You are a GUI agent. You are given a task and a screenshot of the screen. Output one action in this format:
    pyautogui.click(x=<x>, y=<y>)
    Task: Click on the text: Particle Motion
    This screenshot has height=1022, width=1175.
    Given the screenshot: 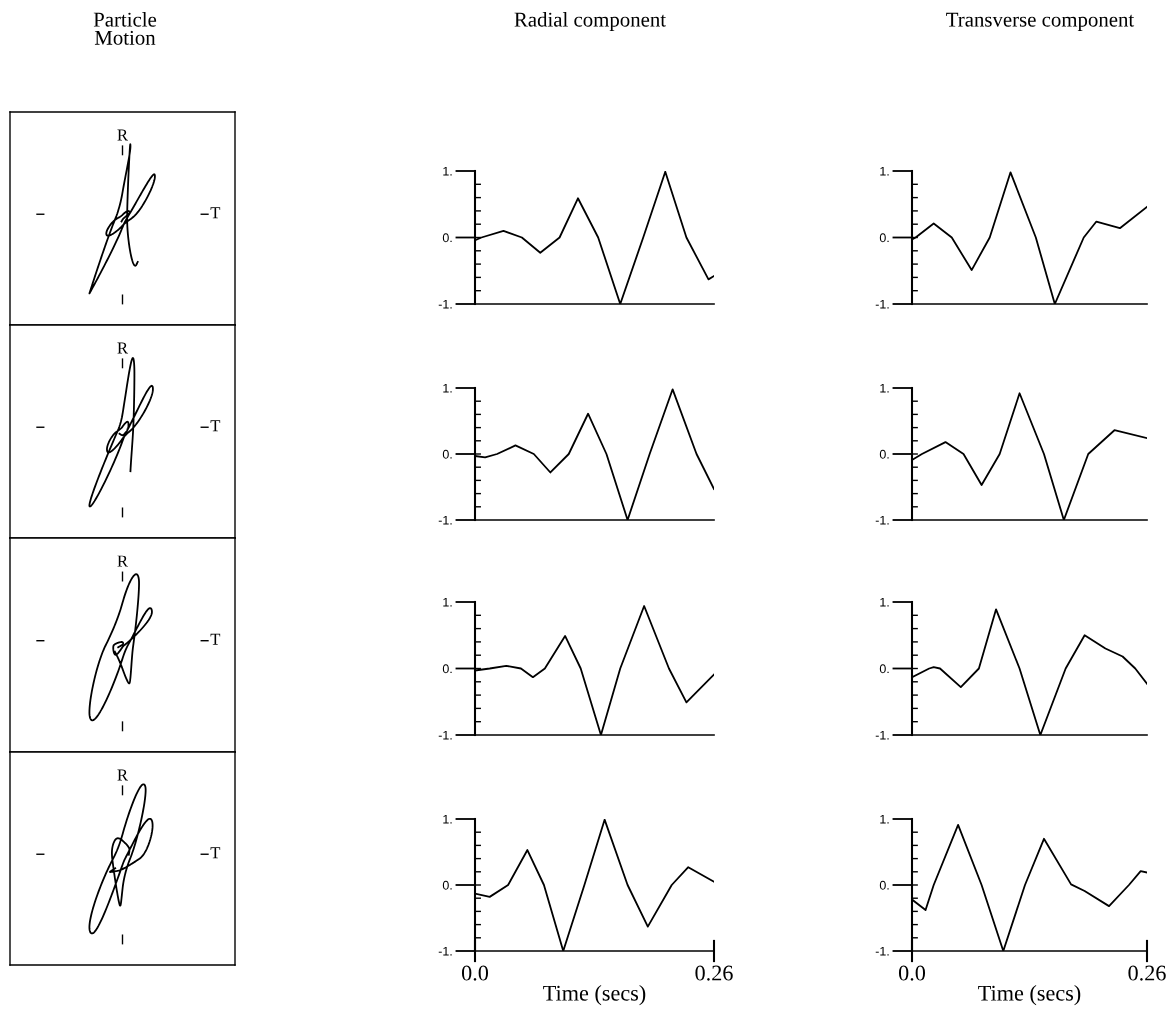 What is the action you would take?
    pyautogui.click(x=125, y=28)
    